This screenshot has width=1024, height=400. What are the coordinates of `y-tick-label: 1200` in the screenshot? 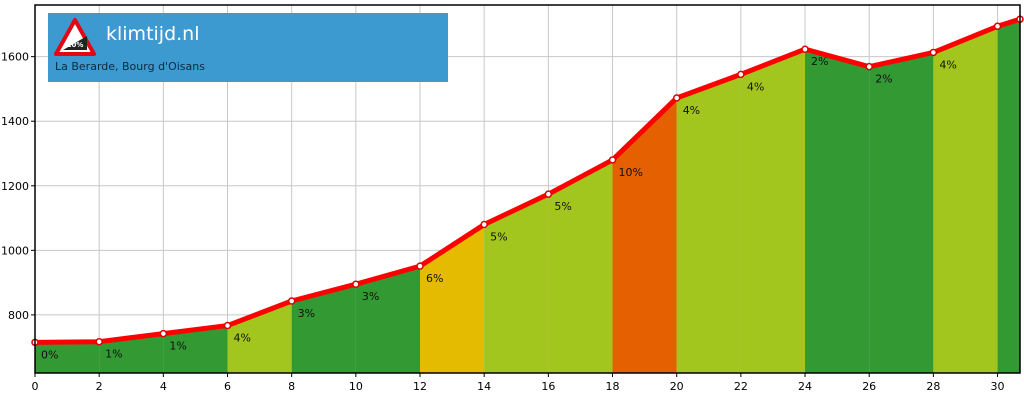 It's located at (15, 186).